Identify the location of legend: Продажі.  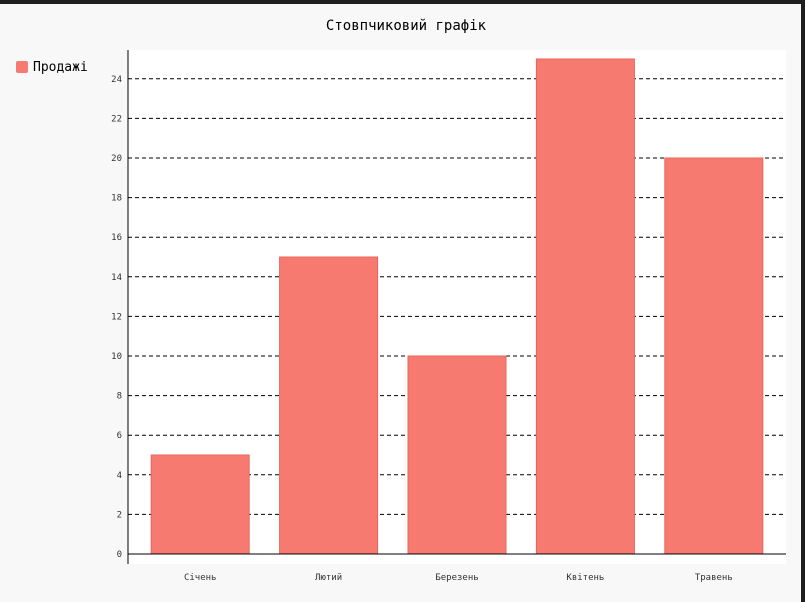
(52, 67).